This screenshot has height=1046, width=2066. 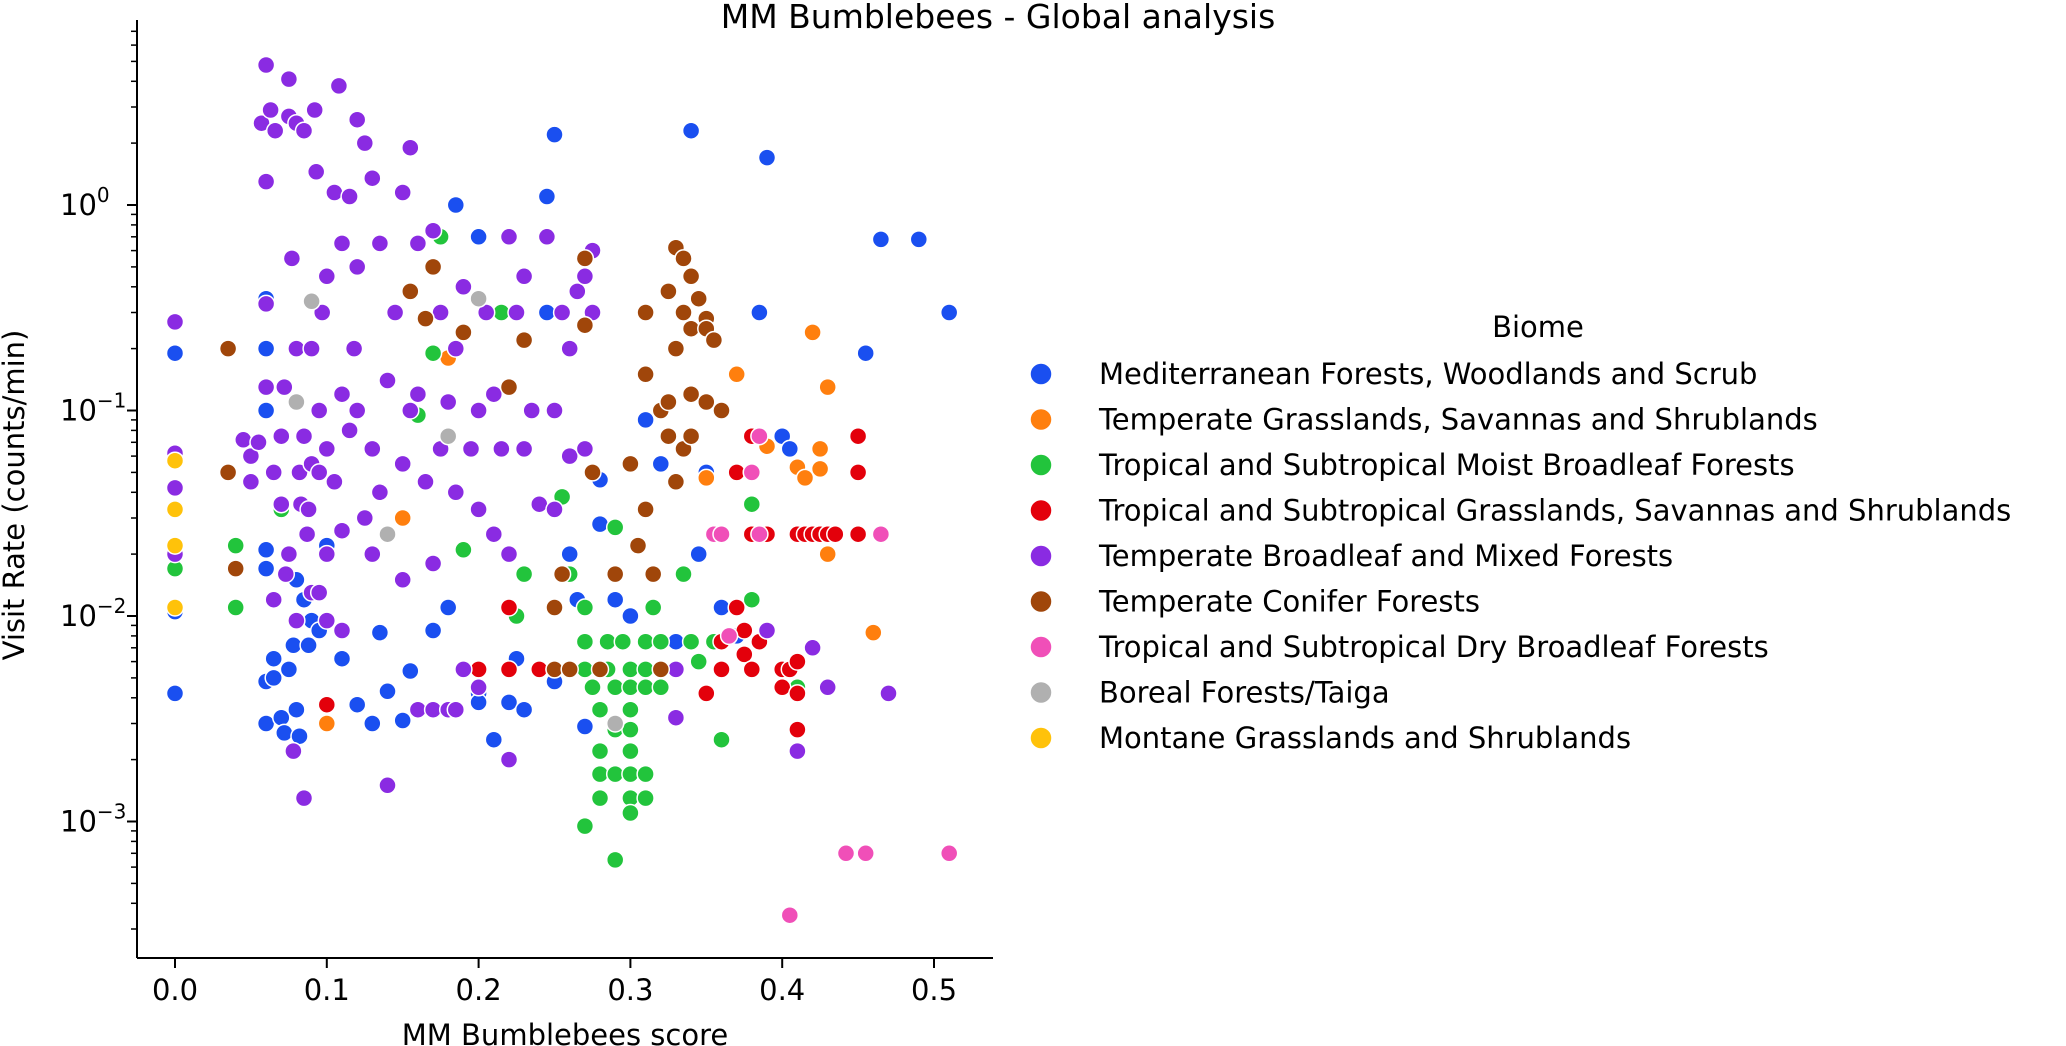 I want to click on legend-item: Montane Grasslands and Shrublands, so click(x=1330, y=738).